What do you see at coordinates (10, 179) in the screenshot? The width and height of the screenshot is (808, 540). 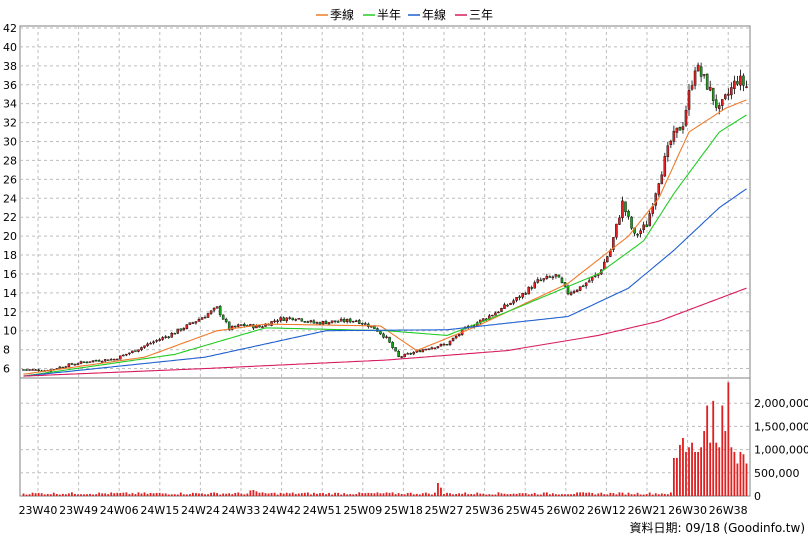 I see `price-y-tick-label: 26` at bounding box center [10, 179].